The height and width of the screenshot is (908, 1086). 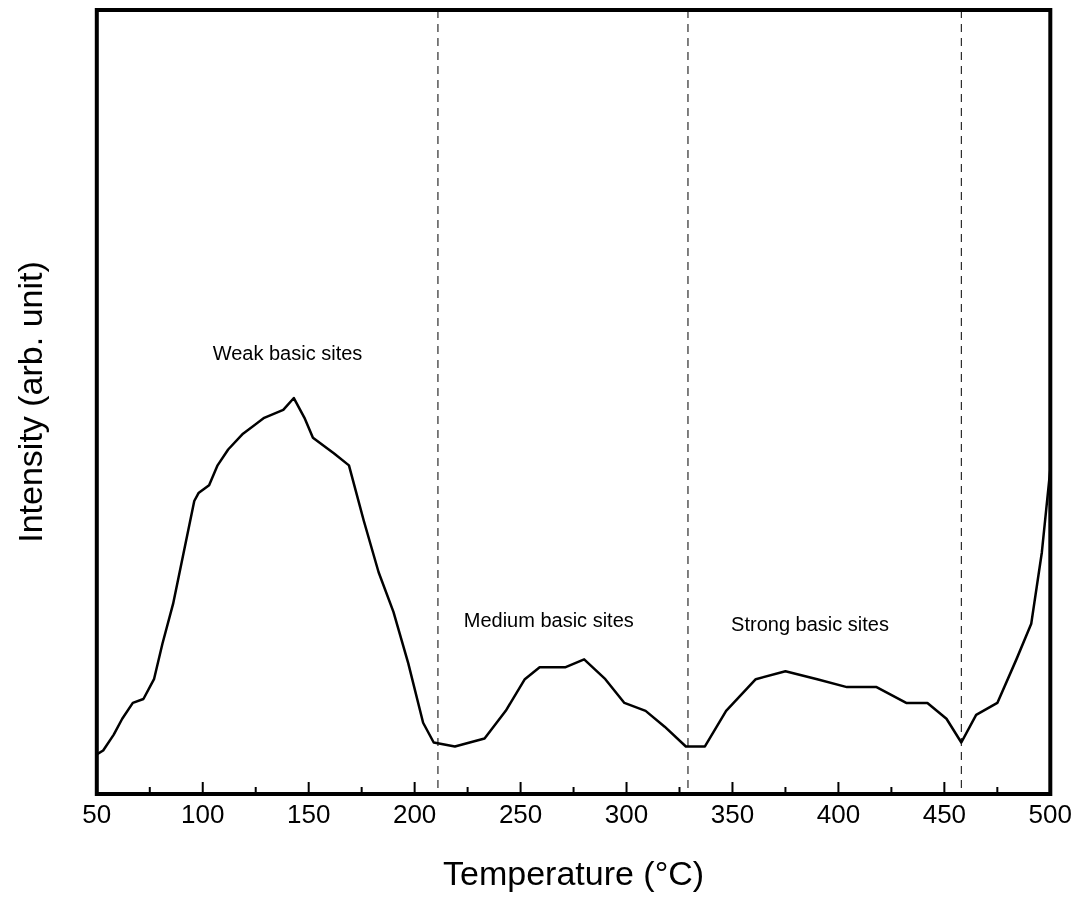 I want to click on x-tick-label: 450, so click(x=944, y=813).